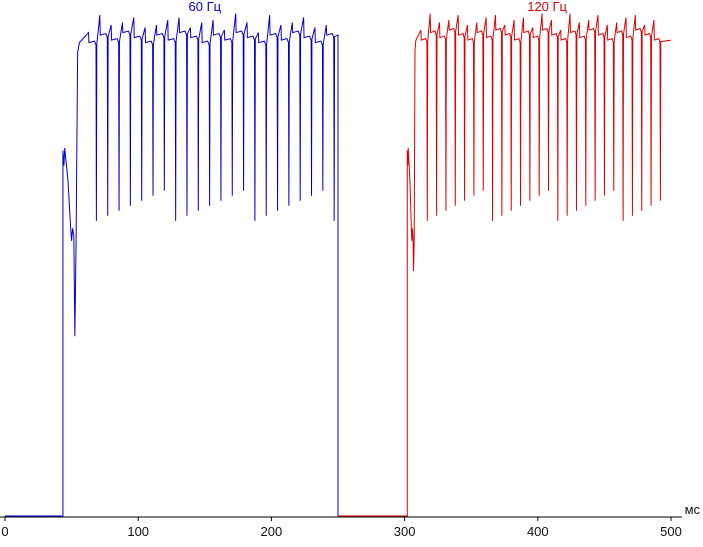 The width and height of the screenshot is (703, 547). I want to click on x-axis-tick-label: 200, so click(272, 531).